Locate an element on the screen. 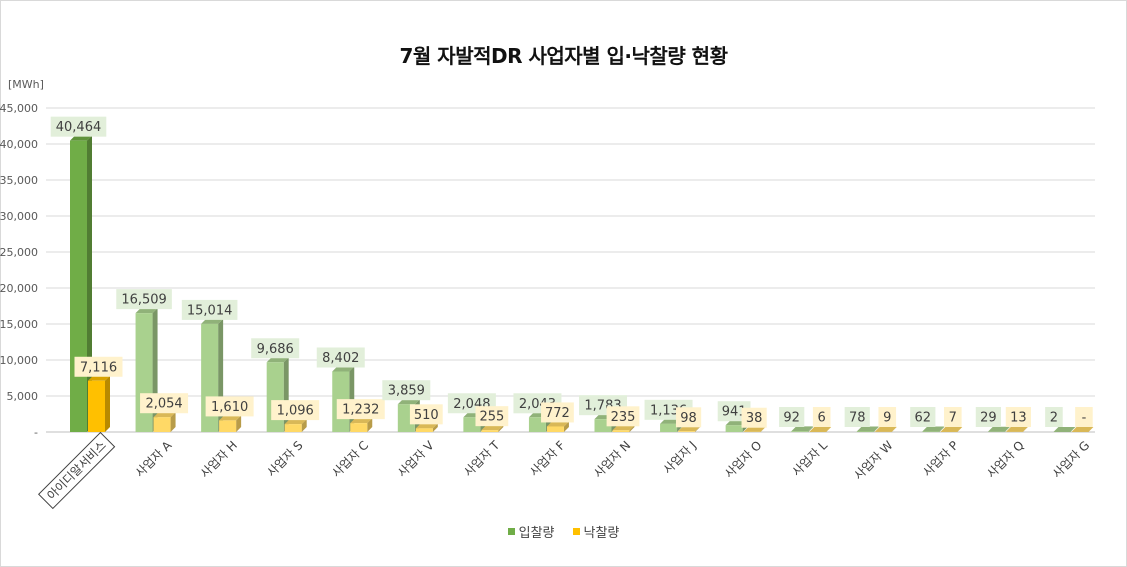 This screenshot has width=1127, height=567. x-category-label-group: 아이디알서비스 is located at coordinates (76, 470).